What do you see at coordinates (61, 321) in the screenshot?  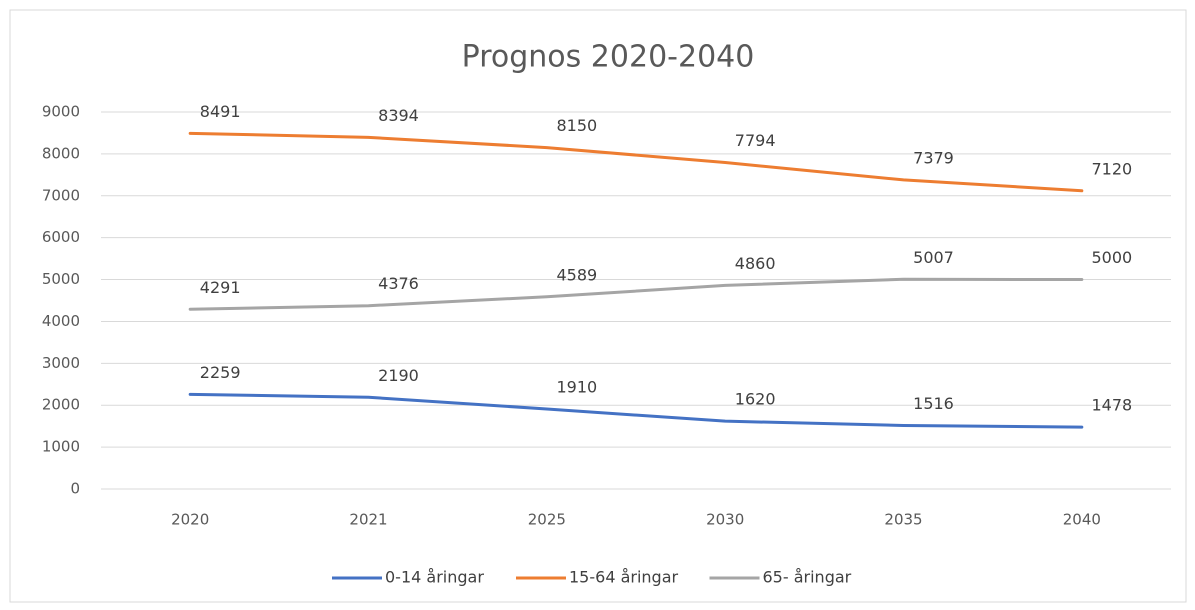 I see `y-tick-label: 4000` at bounding box center [61, 321].